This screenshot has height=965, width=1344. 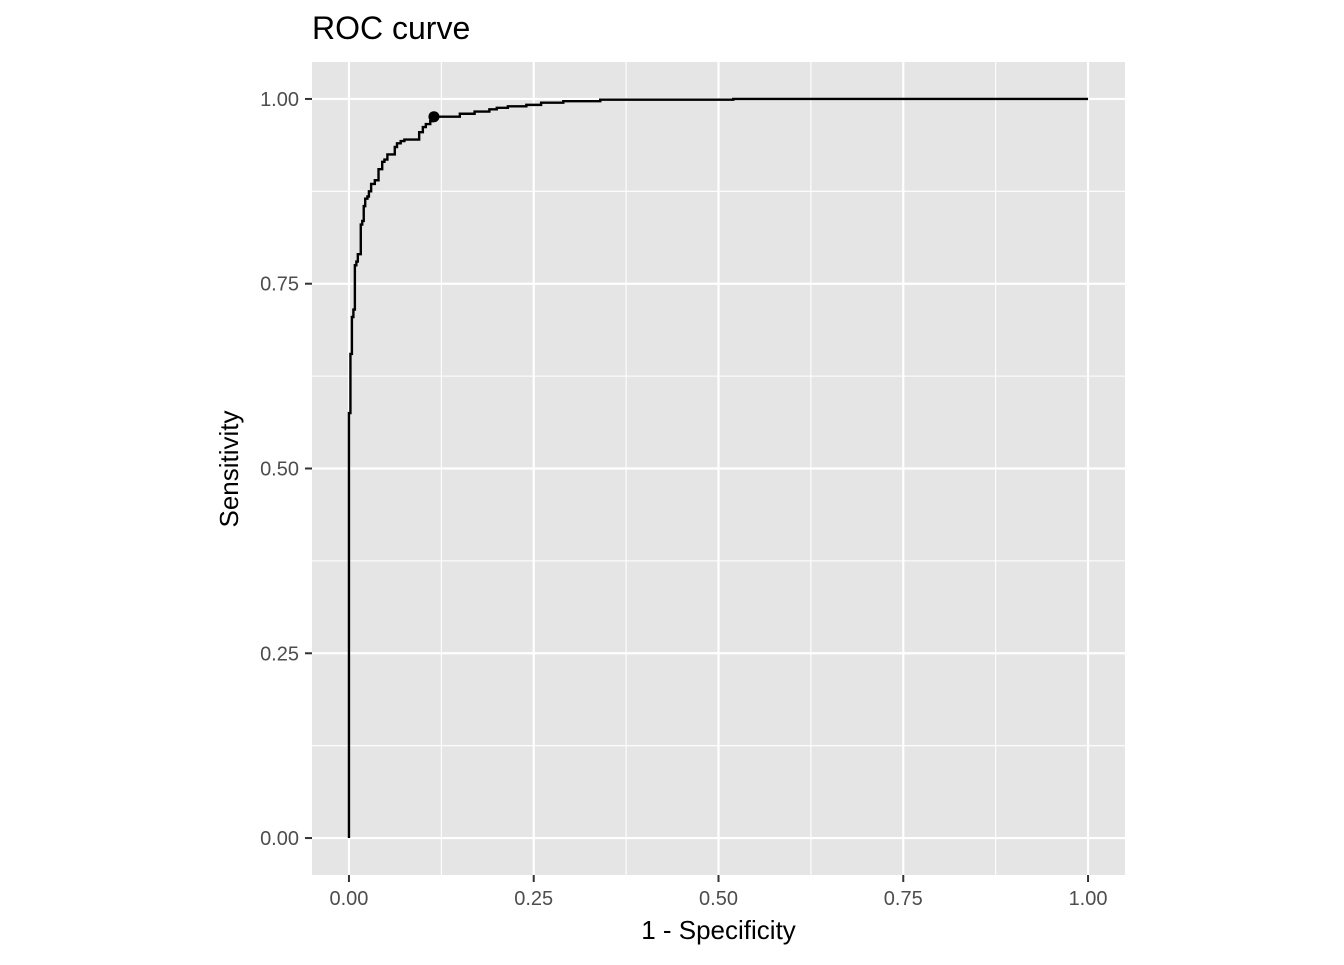 I want to click on x-tick-label: 0.25, so click(x=533, y=899).